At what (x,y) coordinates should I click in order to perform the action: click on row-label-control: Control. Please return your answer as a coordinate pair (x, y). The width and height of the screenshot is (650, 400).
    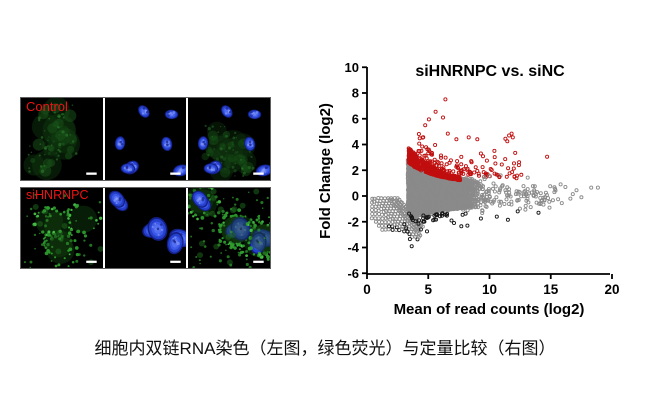
    Looking at the image, I should click on (47, 106).